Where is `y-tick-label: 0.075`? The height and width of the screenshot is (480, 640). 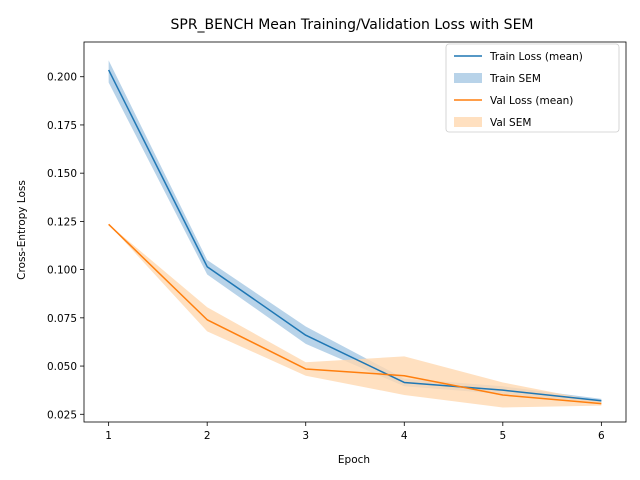
y-tick-label: 0.075 is located at coordinates (62, 319).